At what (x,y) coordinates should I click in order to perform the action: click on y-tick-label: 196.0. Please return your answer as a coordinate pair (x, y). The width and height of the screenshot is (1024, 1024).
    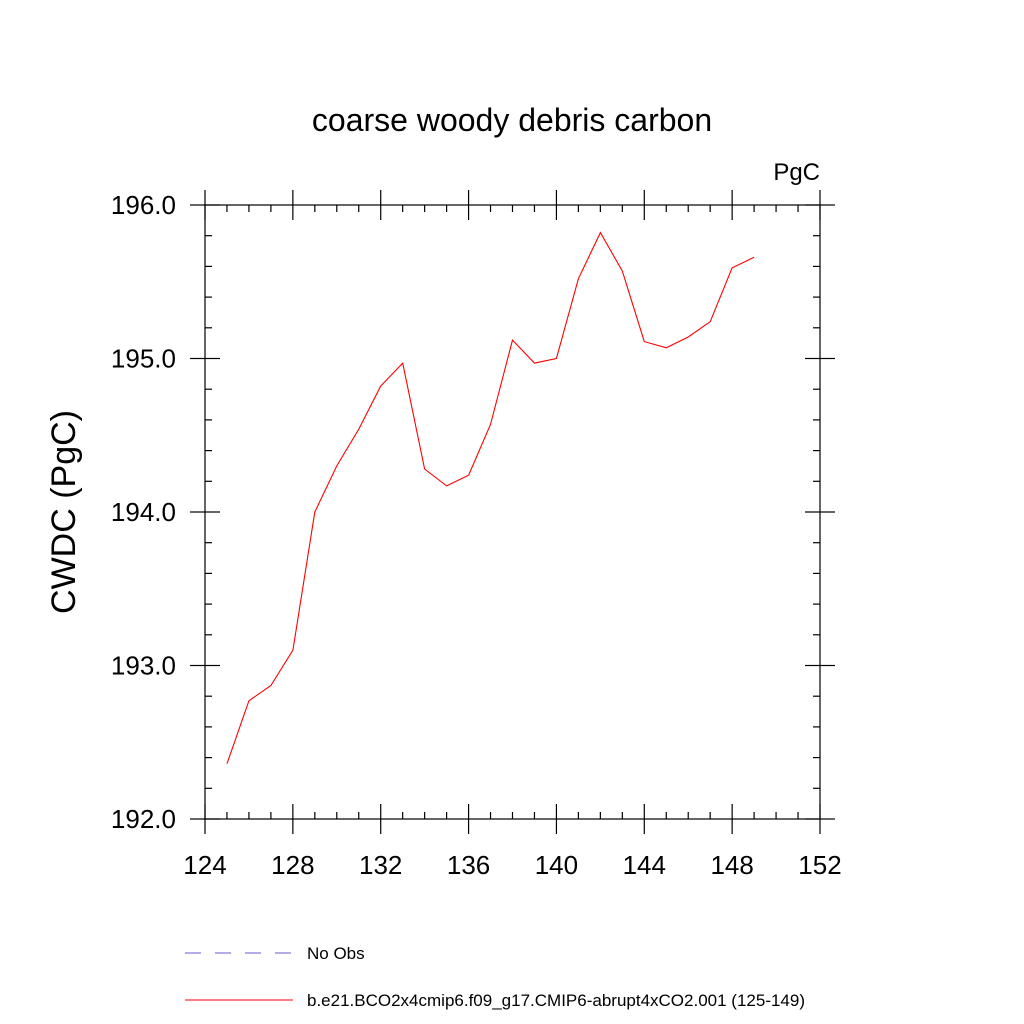
    Looking at the image, I should click on (143, 205).